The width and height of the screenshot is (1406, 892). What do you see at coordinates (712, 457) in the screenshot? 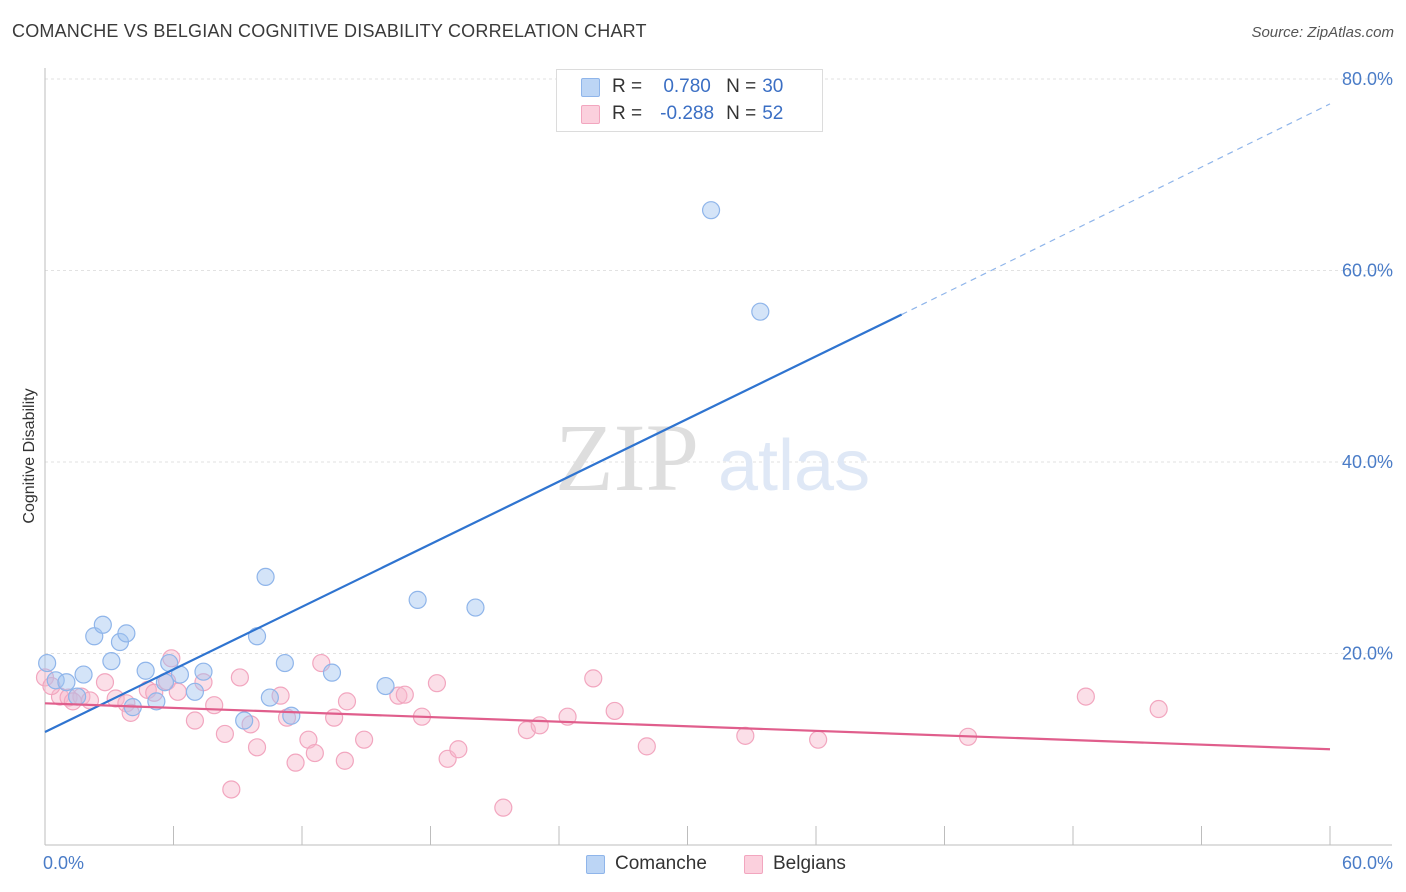
I see `watermark: ZIP atlas` at bounding box center [712, 457].